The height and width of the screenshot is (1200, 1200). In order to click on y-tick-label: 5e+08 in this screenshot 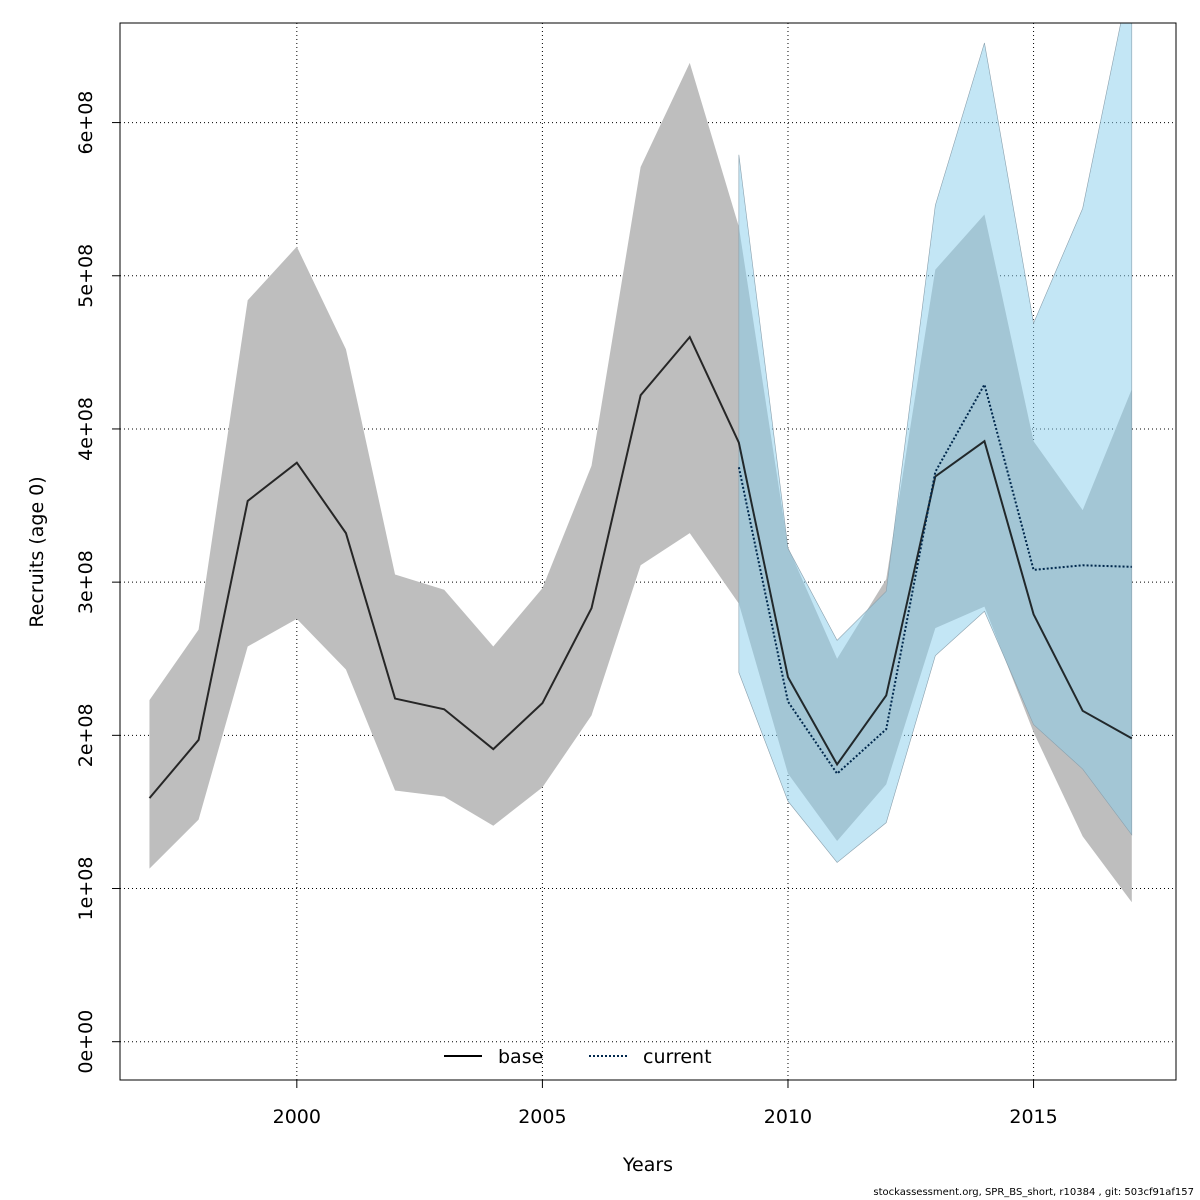, I will do `click(86, 276)`.